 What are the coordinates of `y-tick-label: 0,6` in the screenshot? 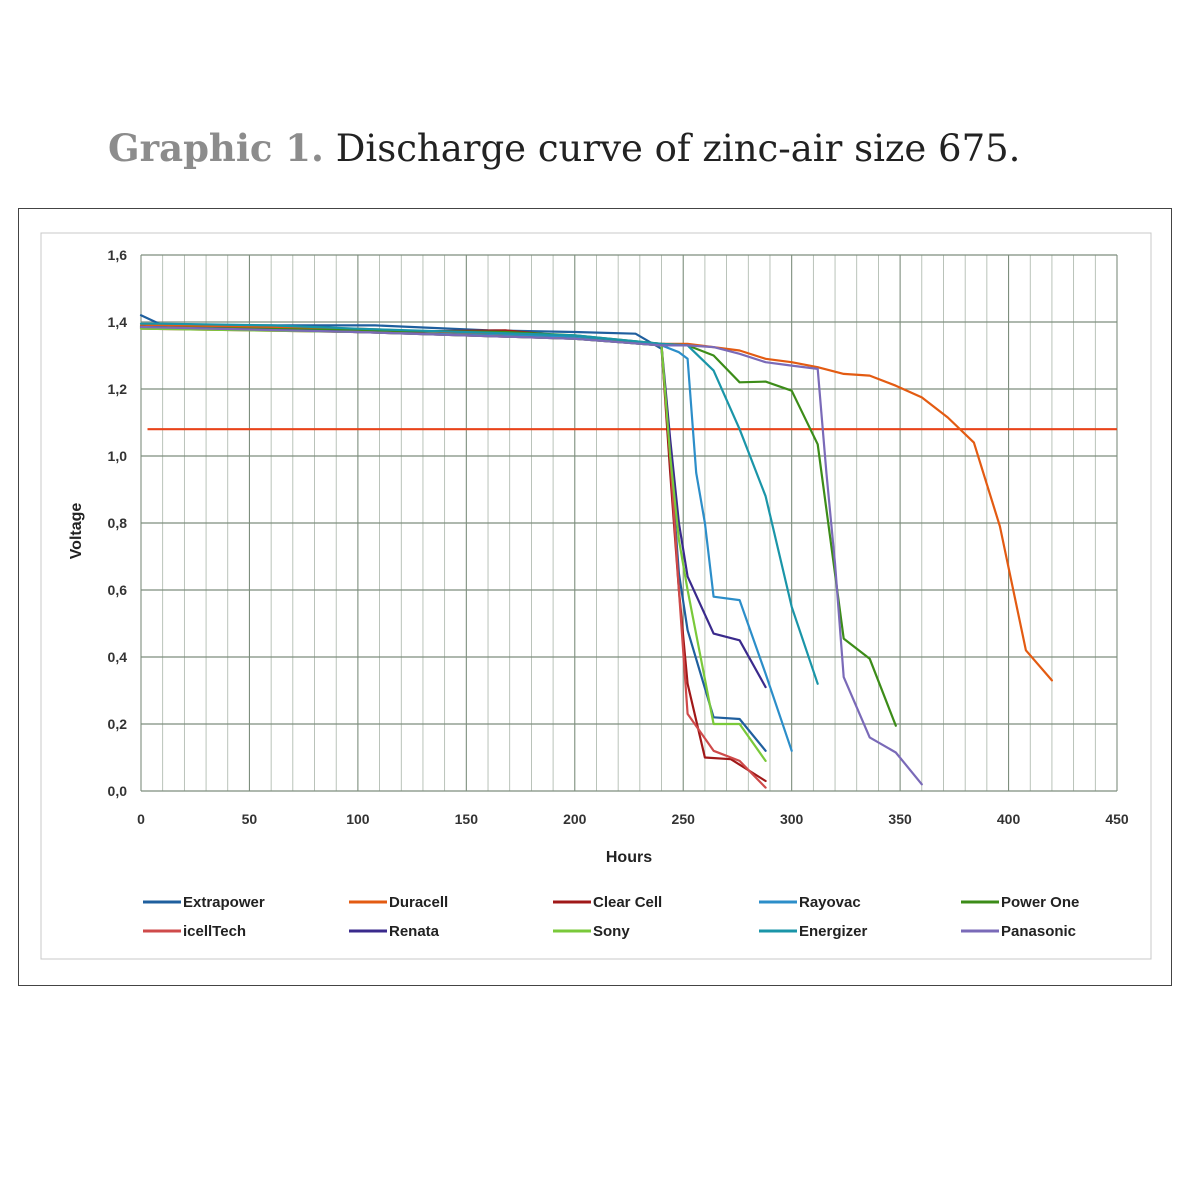 It's located at (118, 590).